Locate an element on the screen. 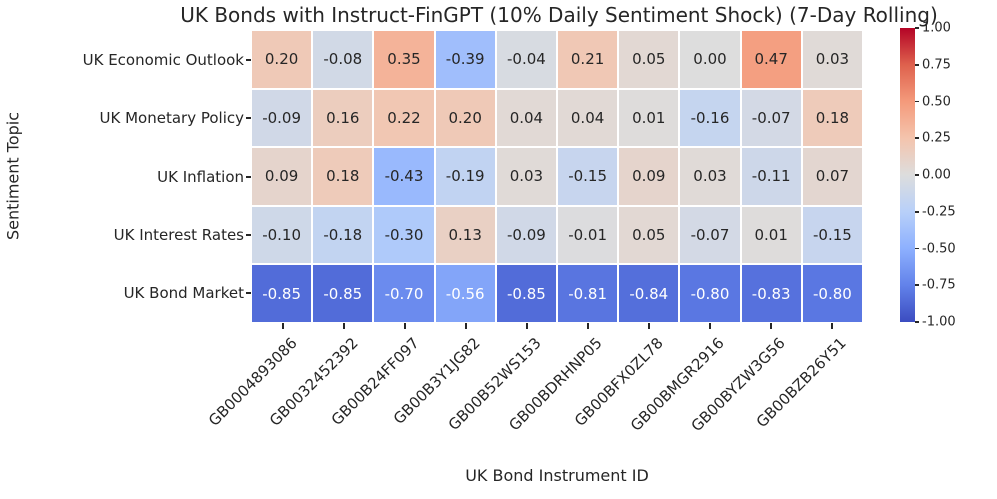 The height and width of the screenshot is (499, 997). heatmap-cell: 0.22 is located at coordinates (404, 118).